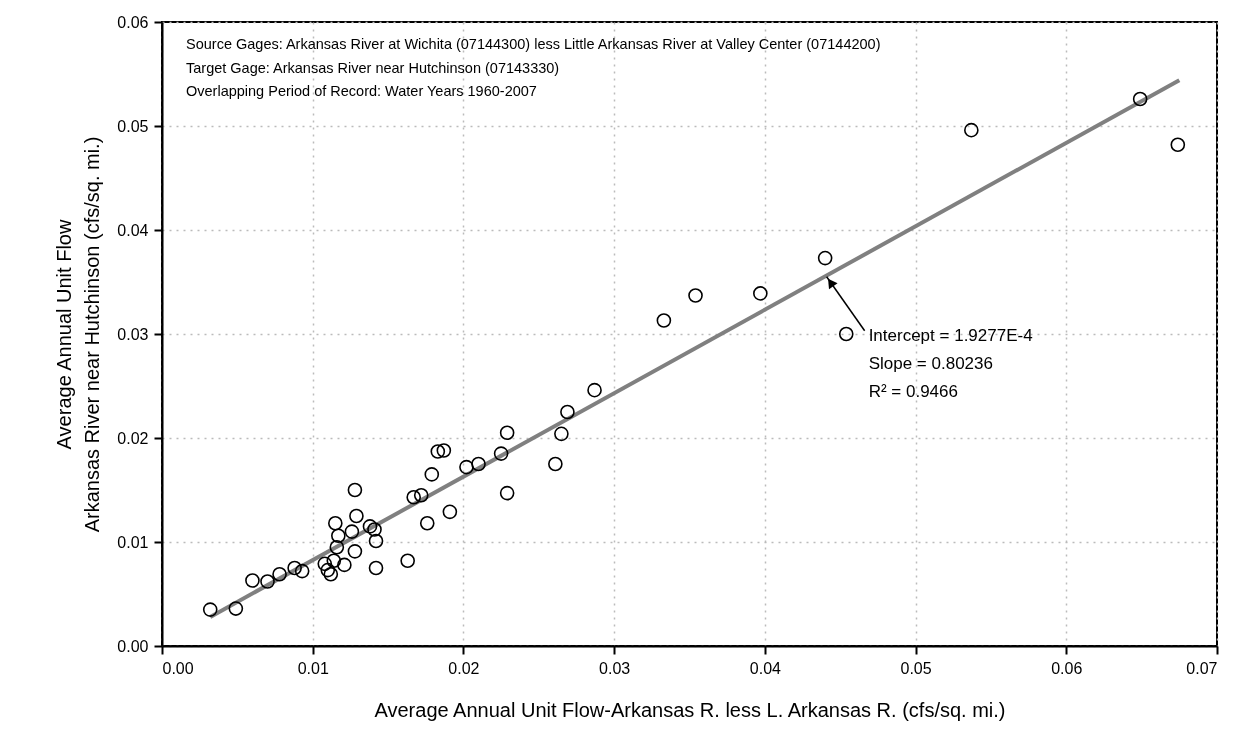 The width and height of the screenshot is (1248, 742). Describe the element at coordinates (950, 335) in the screenshot. I see `annotation: Intercept = 1.9277E-4` at that location.